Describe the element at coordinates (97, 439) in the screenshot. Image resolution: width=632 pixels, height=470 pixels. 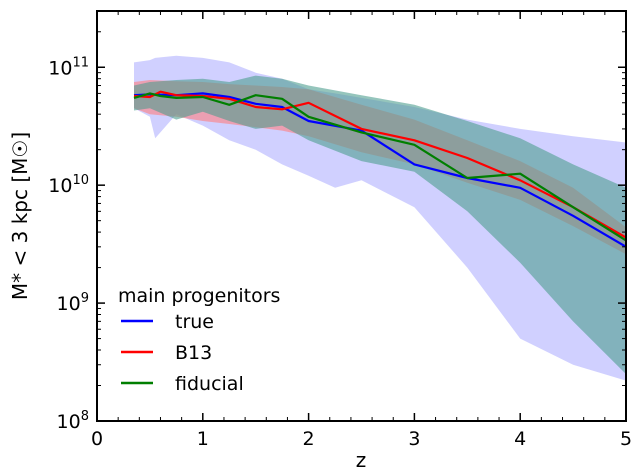
I see `x-tick-label: 0` at that location.